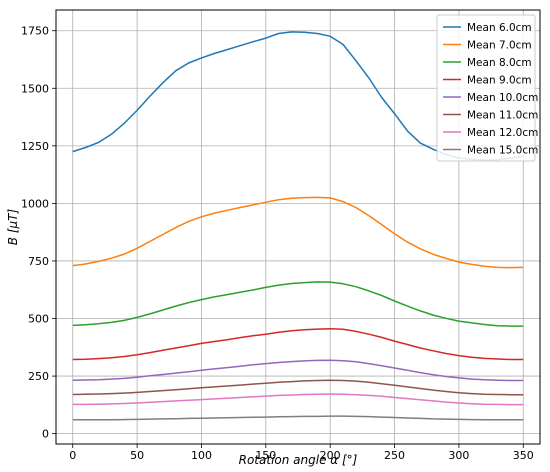 This screenshot has height=472, width=550. I want to click on y-axis-label: B [μT], so click(13, 226).